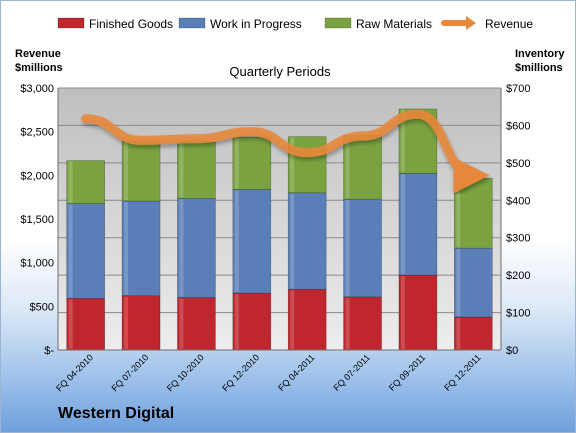 The image size is (576, 433). What do you see at coordinates (37, 176) in the screenshot?
I see `left-tick-label: $2,000` at bounding box center [37, 176].